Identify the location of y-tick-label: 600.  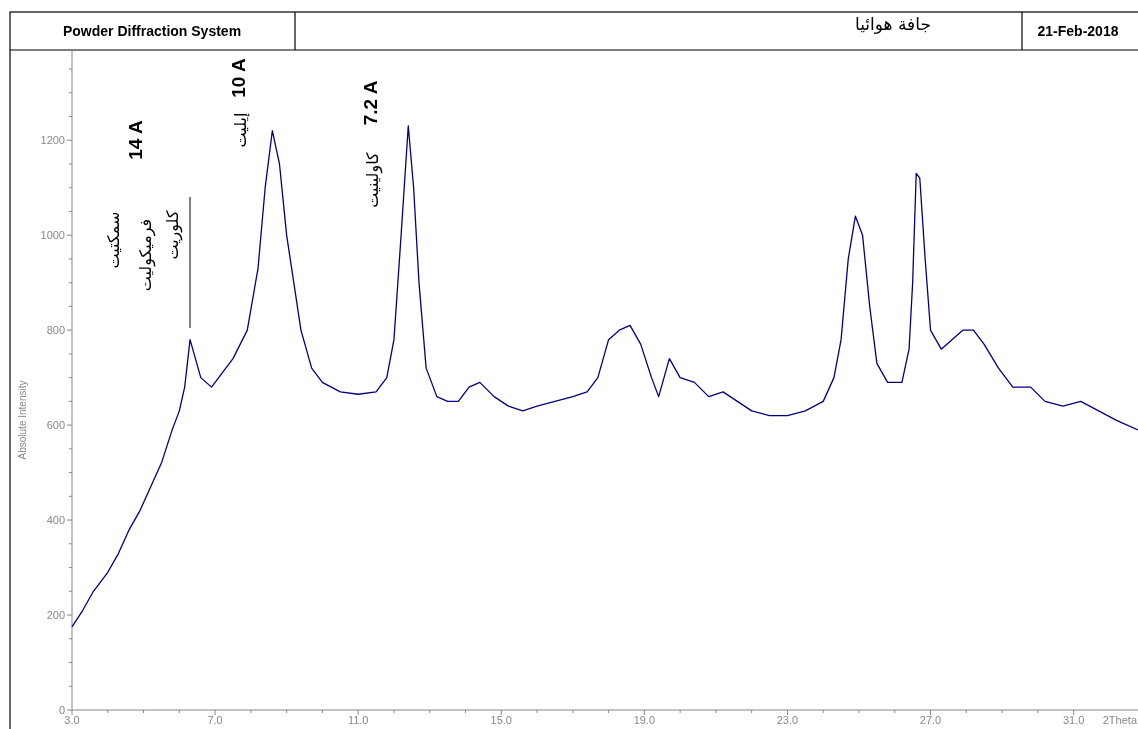
(55, 425).